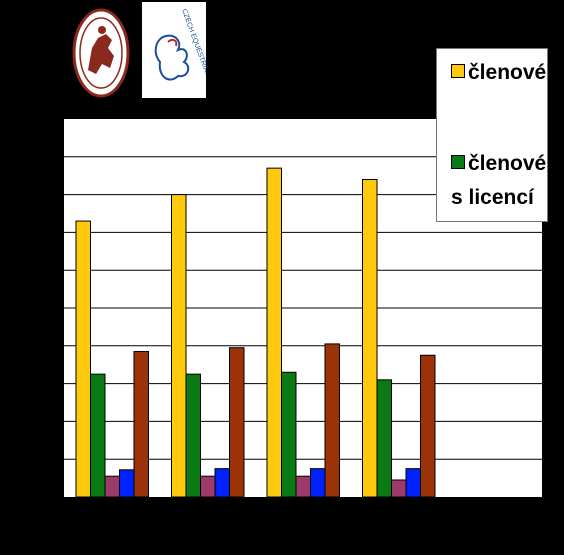 This screenshot has width=564, height=555. What do you see at coordinates (458, 162) in the screenshot?
I see `legend-swatch-licensed` at bounding box center [458, 162].